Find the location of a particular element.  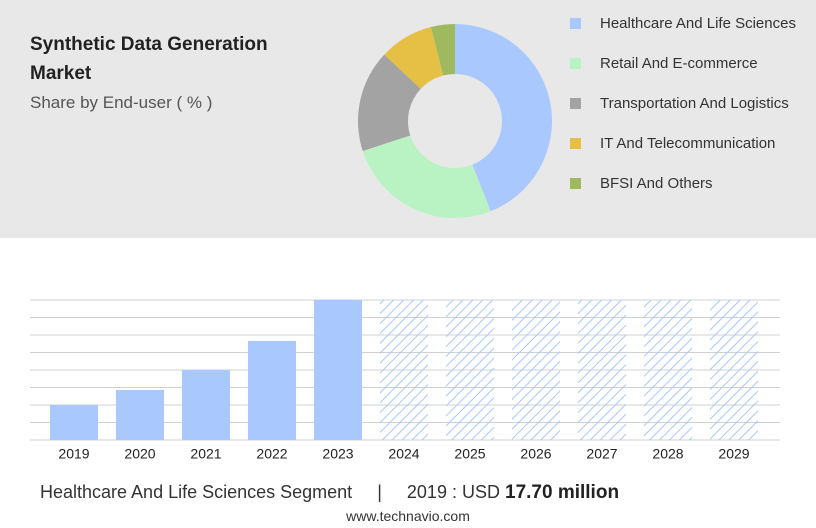

chart-title: Synthetic Data Generation Market is located at coordinates (149, 59).